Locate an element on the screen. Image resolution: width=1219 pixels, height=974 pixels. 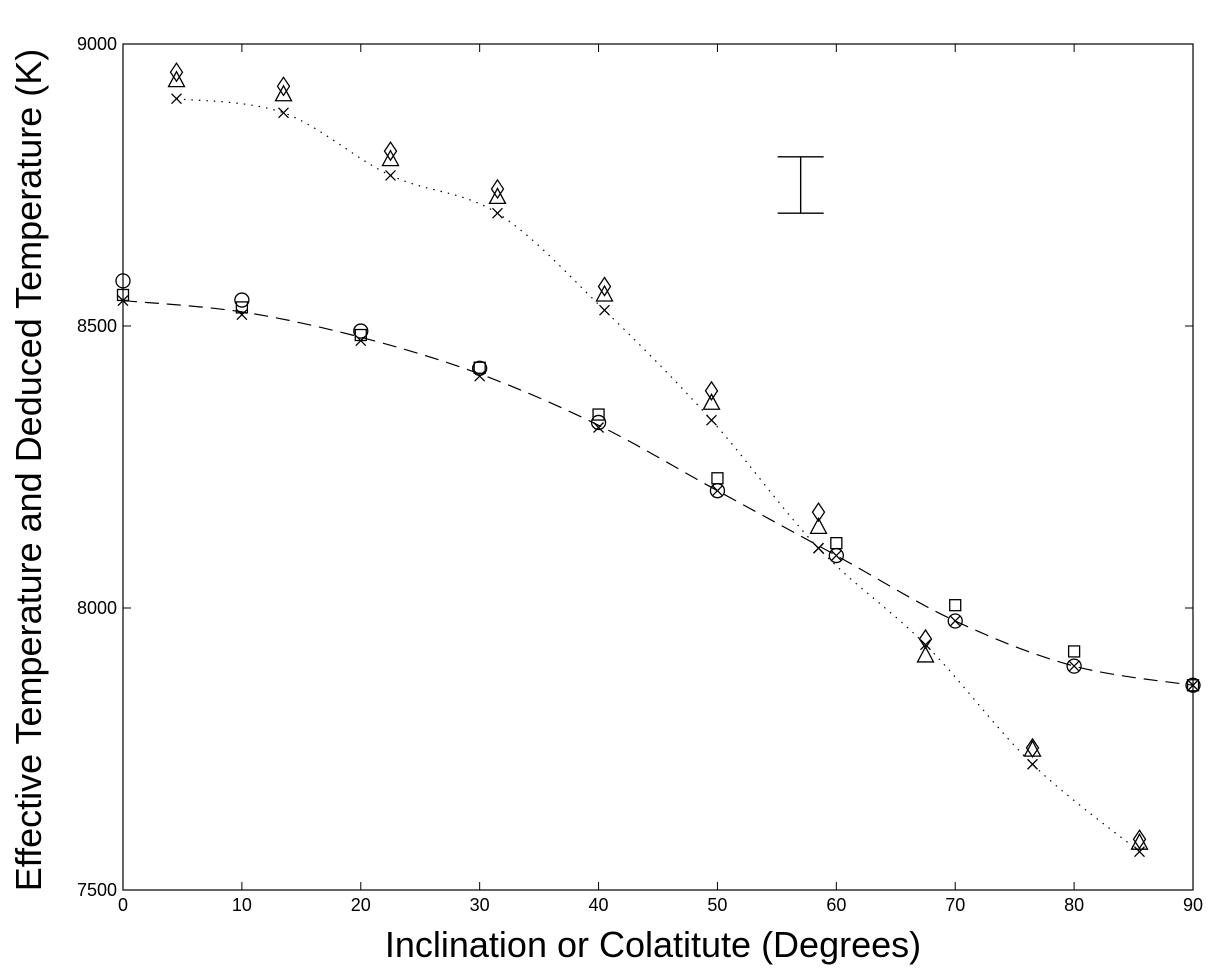
x-tick-label: 70 is located at coordinates (955, 905).